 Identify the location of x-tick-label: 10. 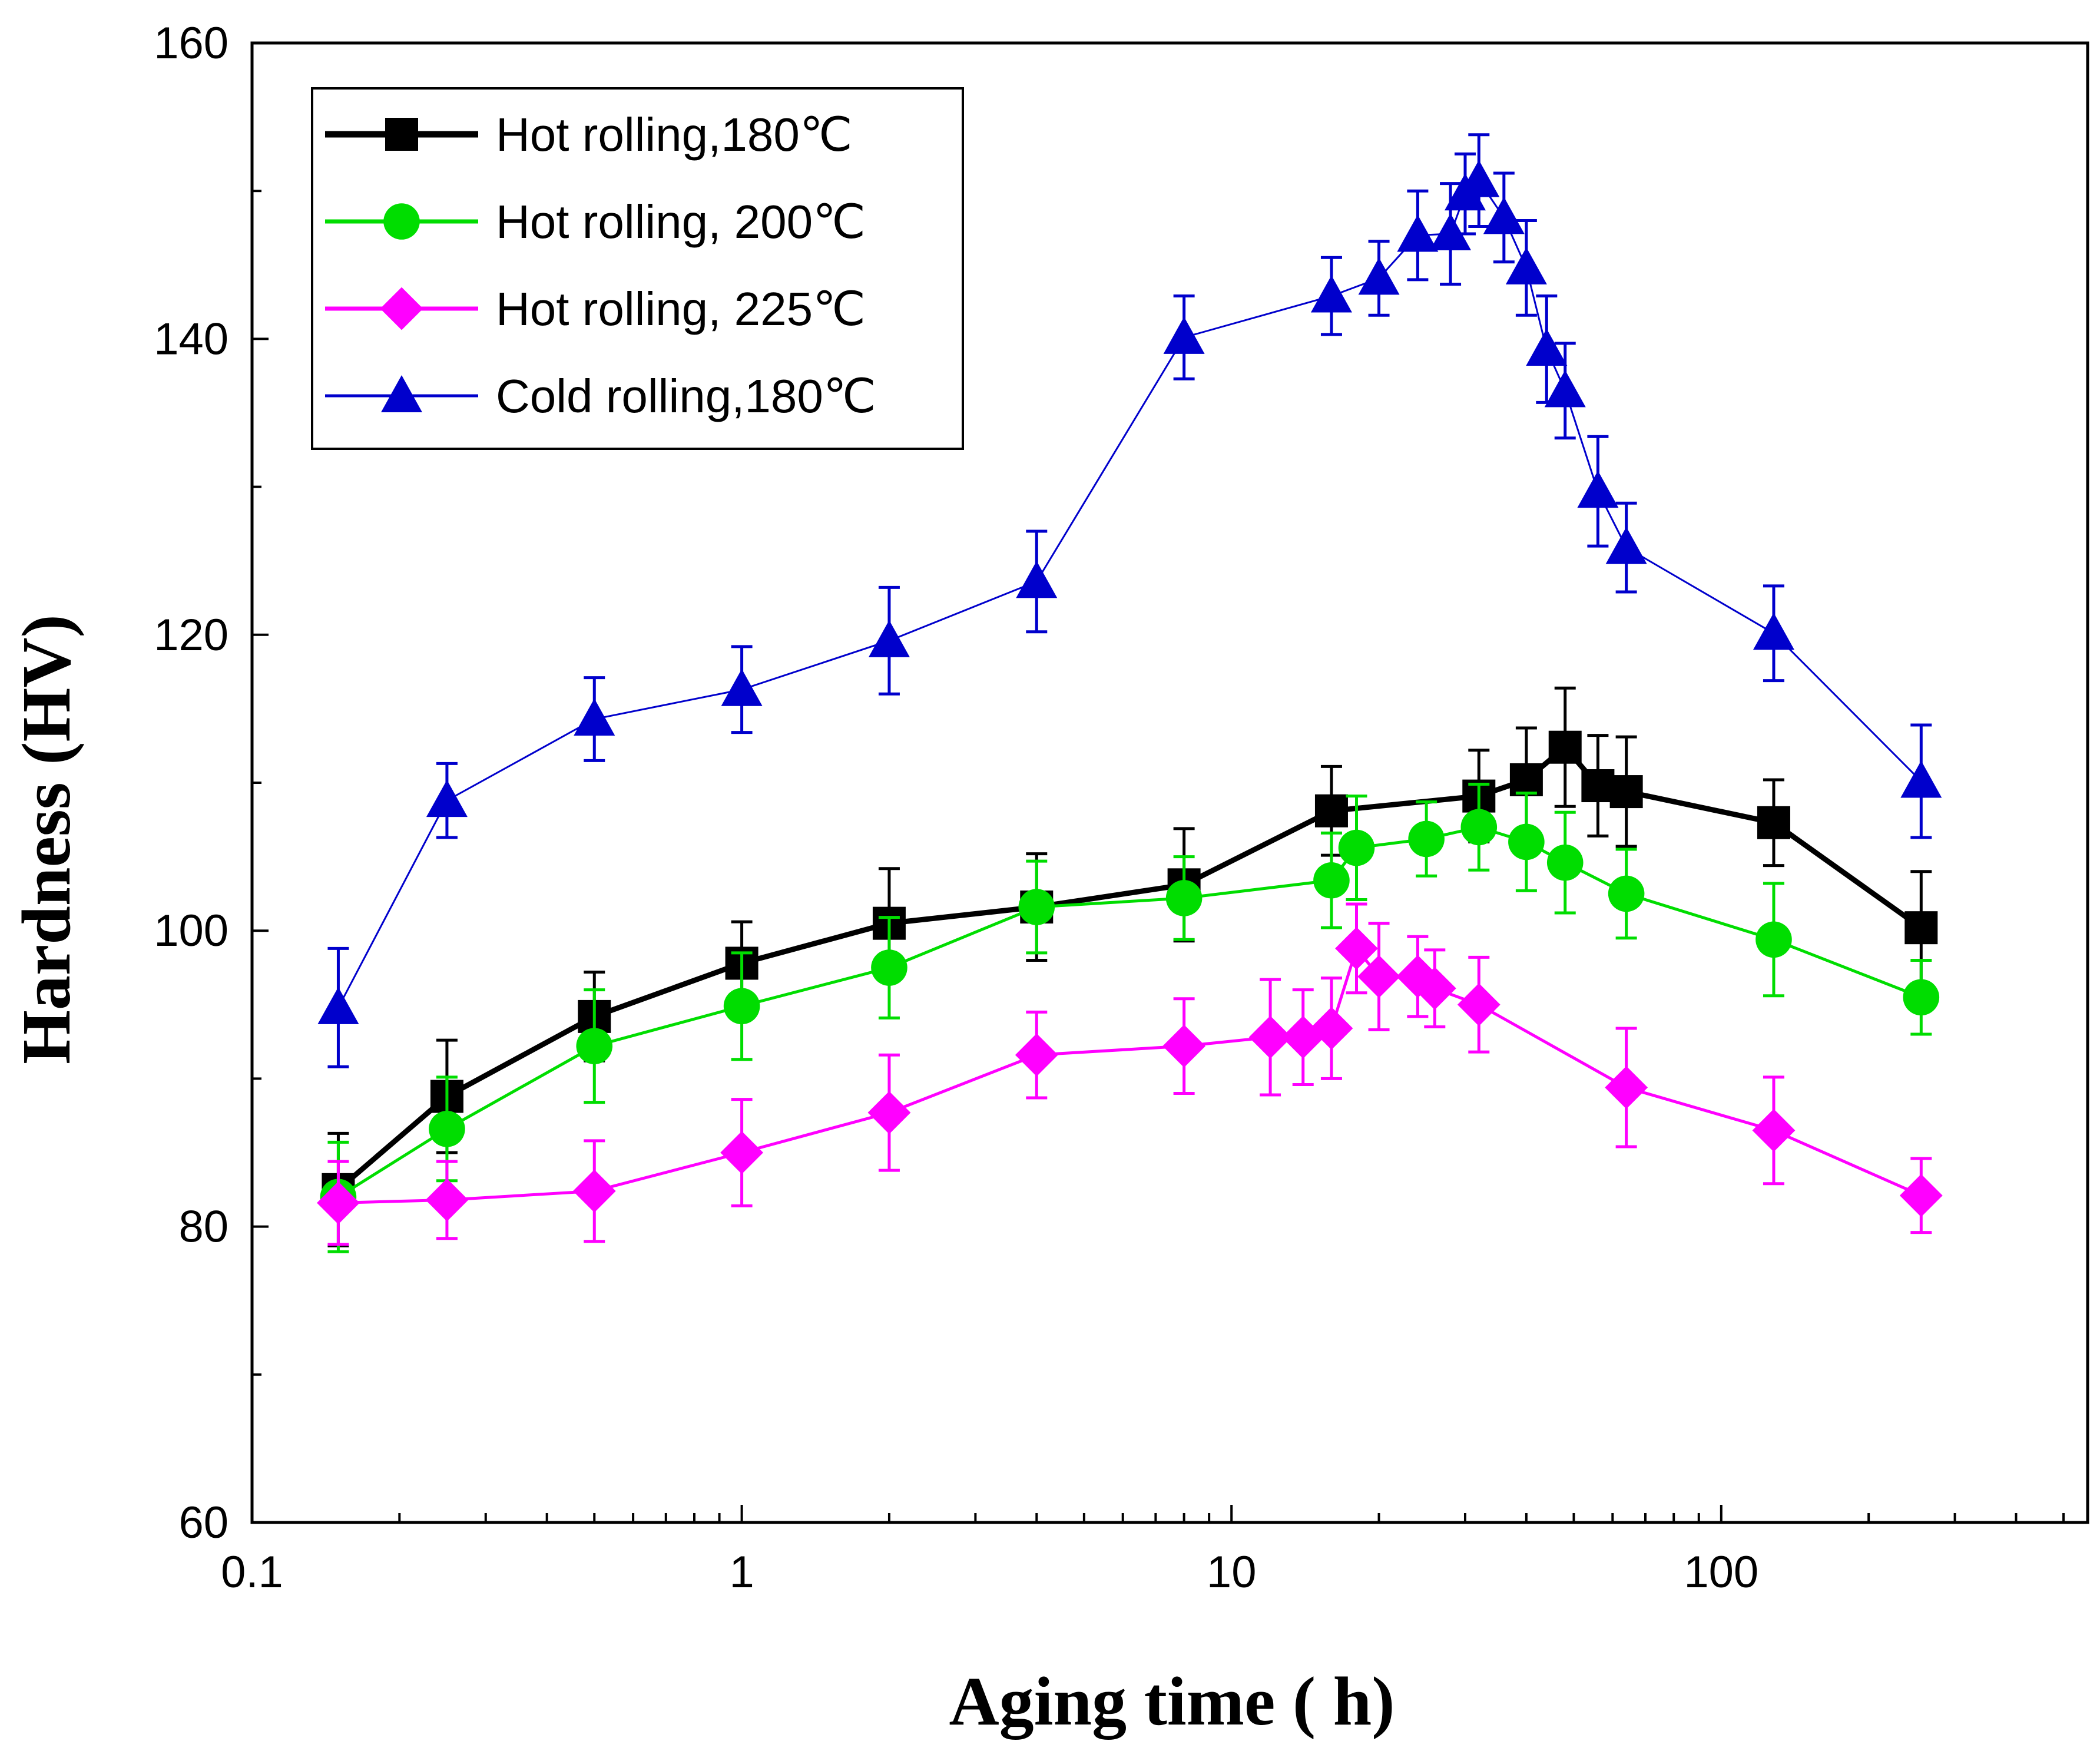
(1232, 1572).